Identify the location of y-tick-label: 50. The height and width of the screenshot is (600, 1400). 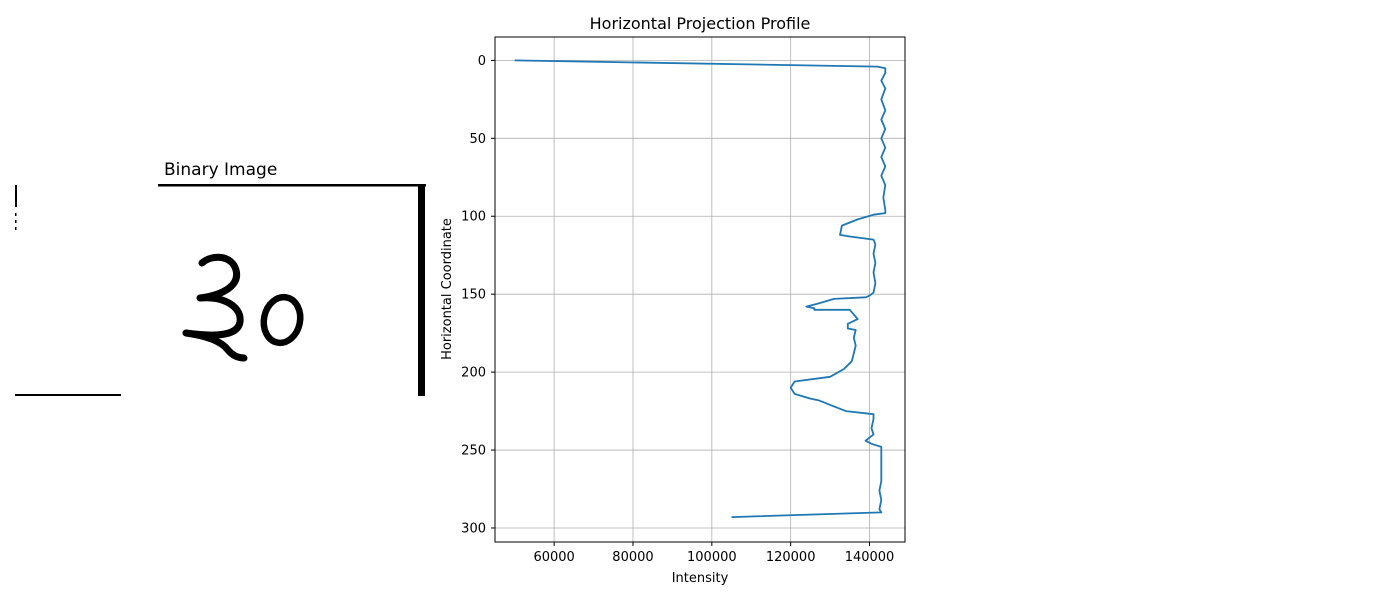
(477, 139).